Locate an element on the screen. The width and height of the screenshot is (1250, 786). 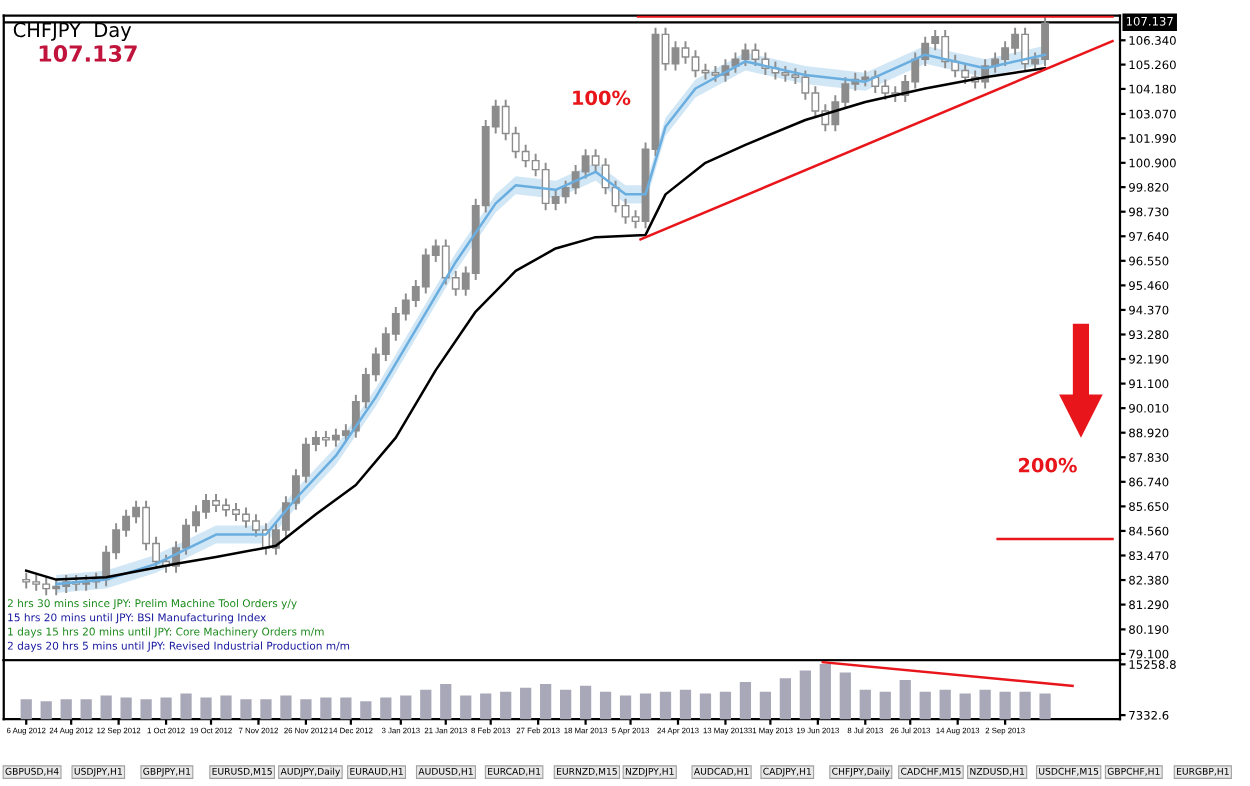
text: 107.137 is located at coordinates (88, 53).